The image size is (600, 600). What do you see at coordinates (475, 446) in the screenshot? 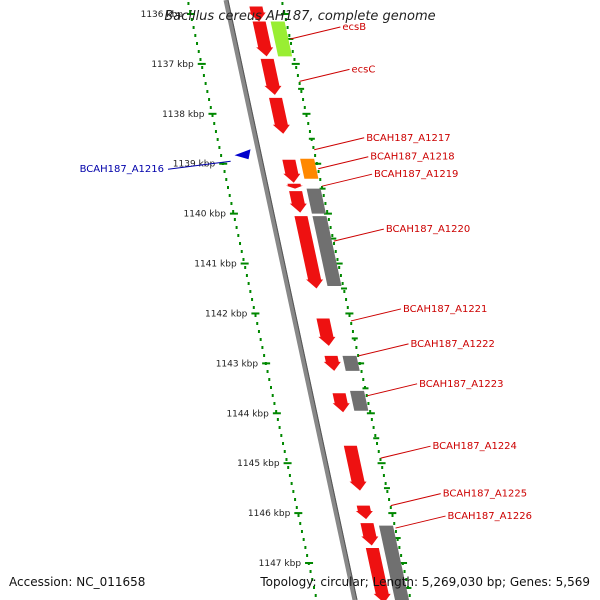
I see `gene-label: BCAH187_A1224` at bounding box center [475, 446].